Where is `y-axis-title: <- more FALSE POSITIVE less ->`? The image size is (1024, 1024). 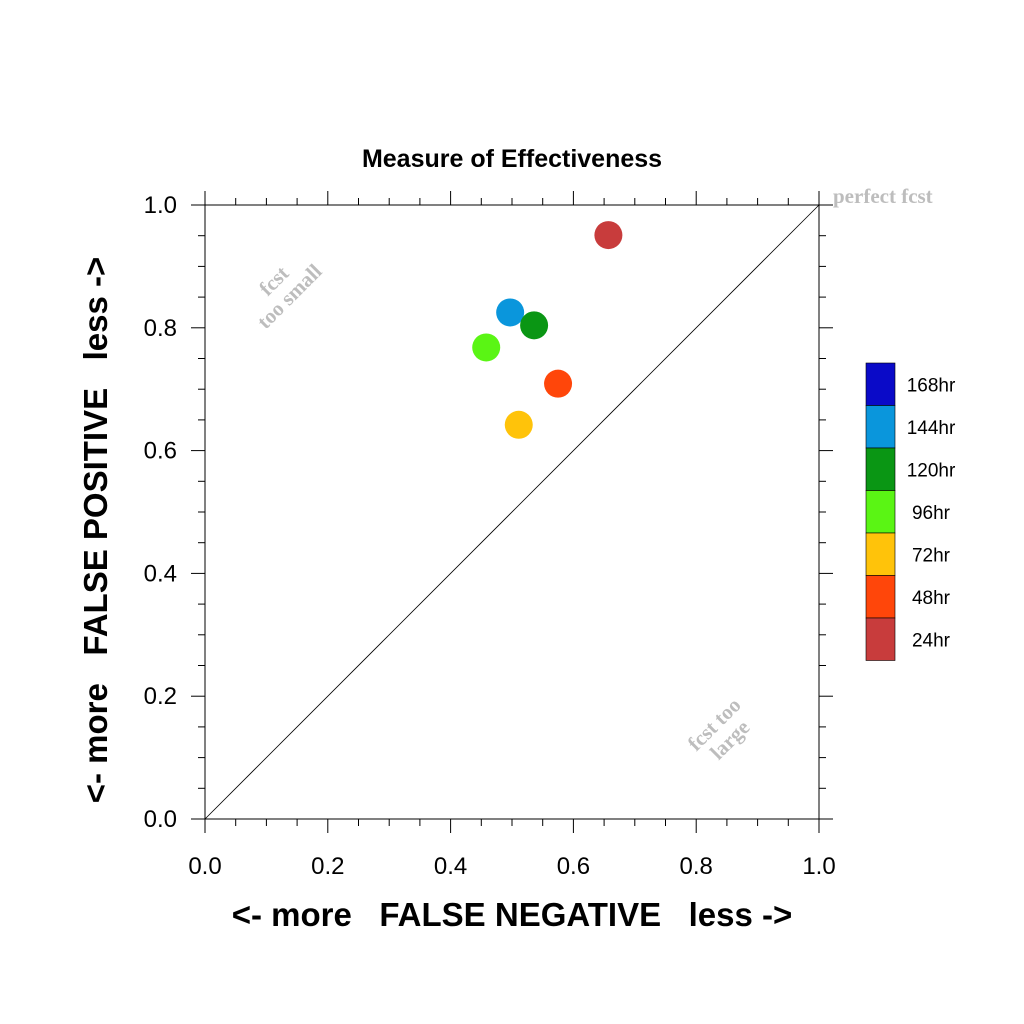
y-axis-title: <- more FALSE POSITIVE less -> is located at coordinates (95, 530).